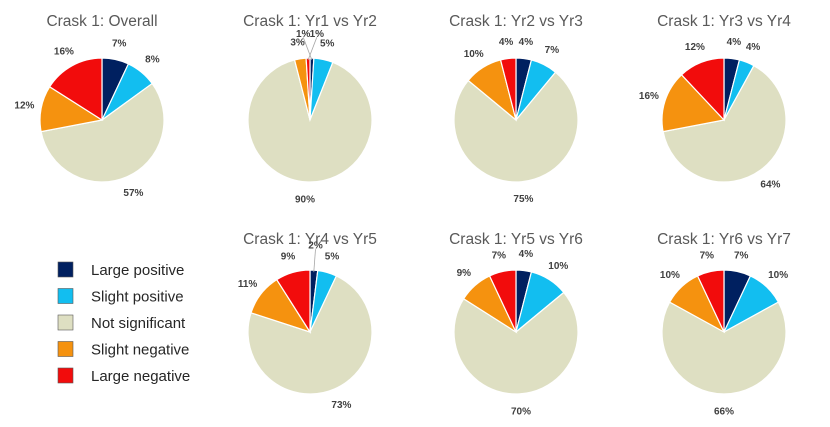 Image resolution: width=830 pixels, height=427 pixels. What do you see at coordinates (521, 411) in the screenshot?
I see `data-label: 70%` at bounding box center [521, 411].